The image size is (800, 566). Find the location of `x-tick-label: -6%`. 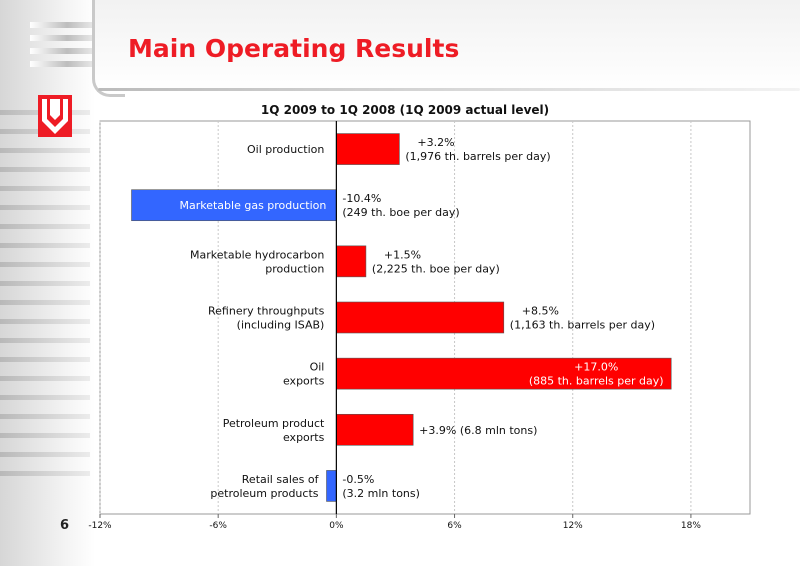

x-tick-label: -6% is located at coordinates (218, 526).